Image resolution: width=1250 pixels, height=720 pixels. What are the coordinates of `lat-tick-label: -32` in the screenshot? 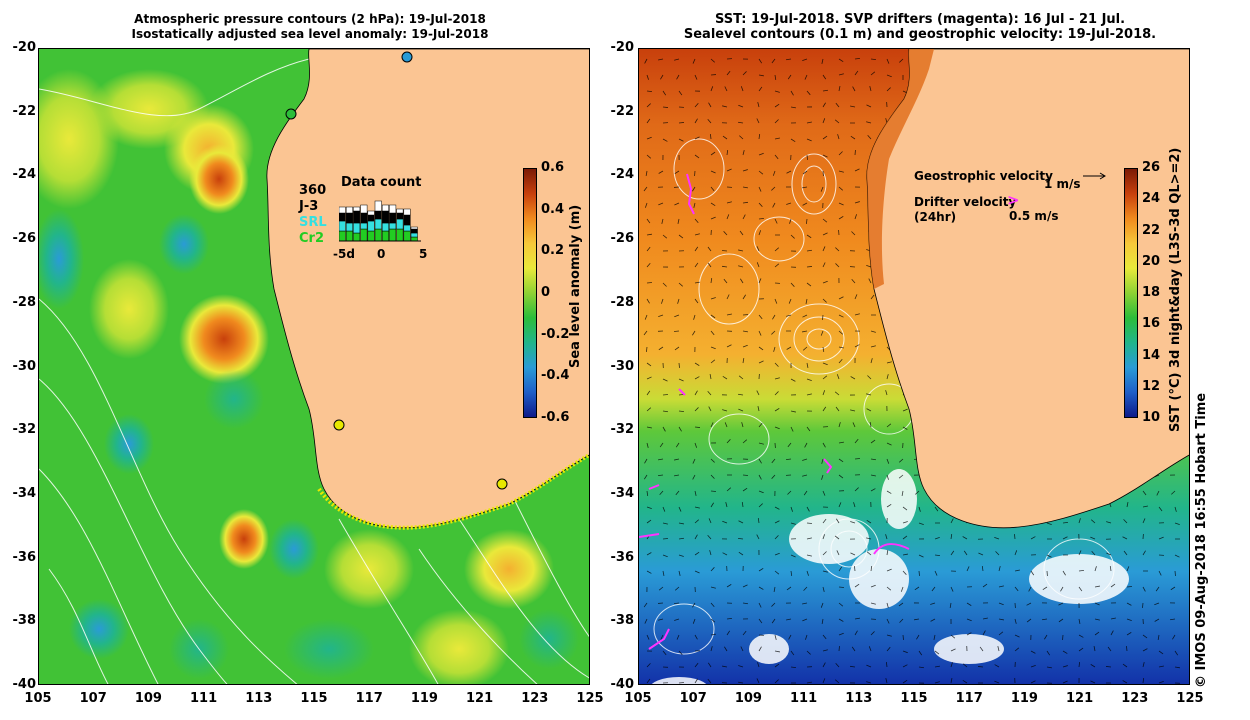 It's located at (622, 430).